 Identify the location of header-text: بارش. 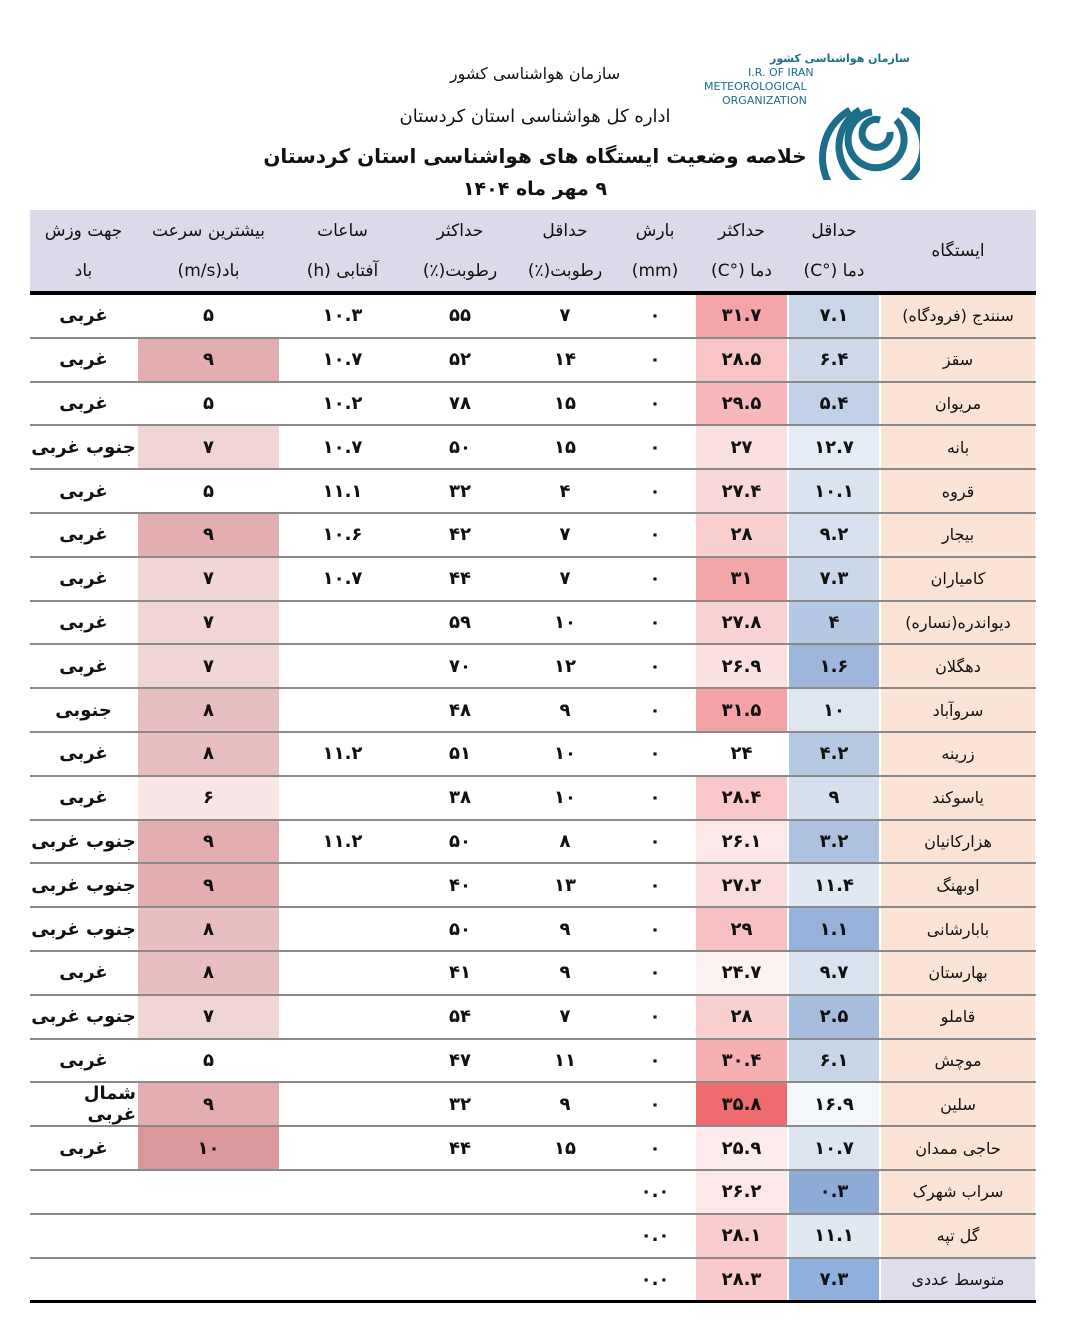
(655, 231).